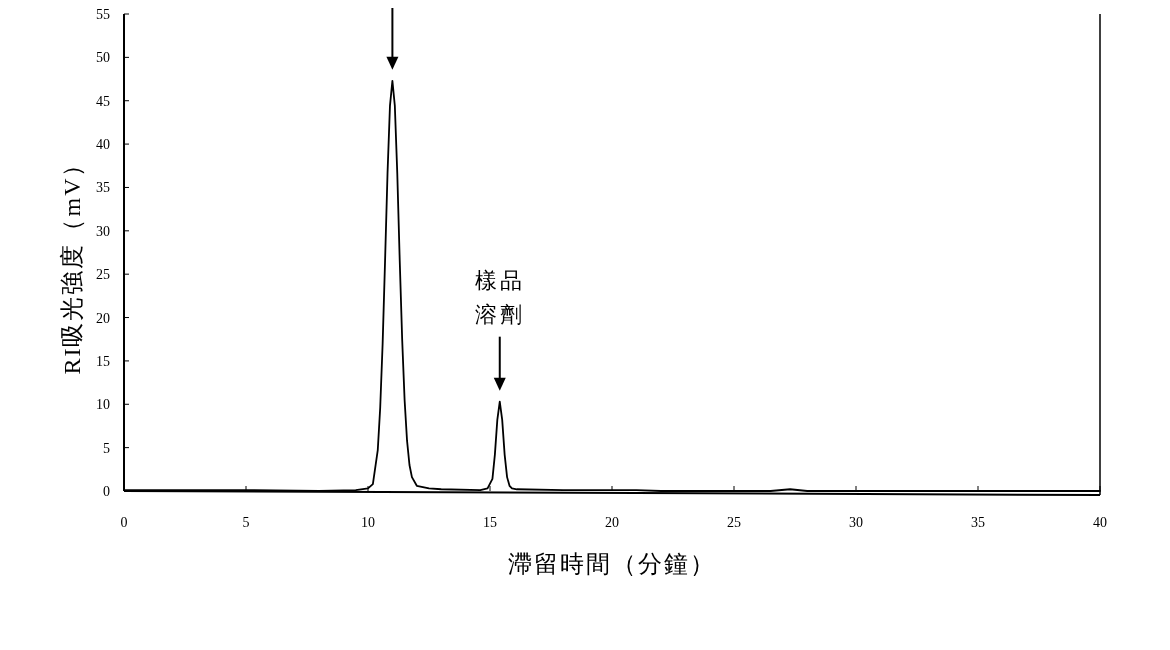 The height and width of the screenshot is (650, 1170). What do you see at coordinates (103, 188) in the screenshot?
I see `y-tick-label: 35` at bounding box center [103, 188].